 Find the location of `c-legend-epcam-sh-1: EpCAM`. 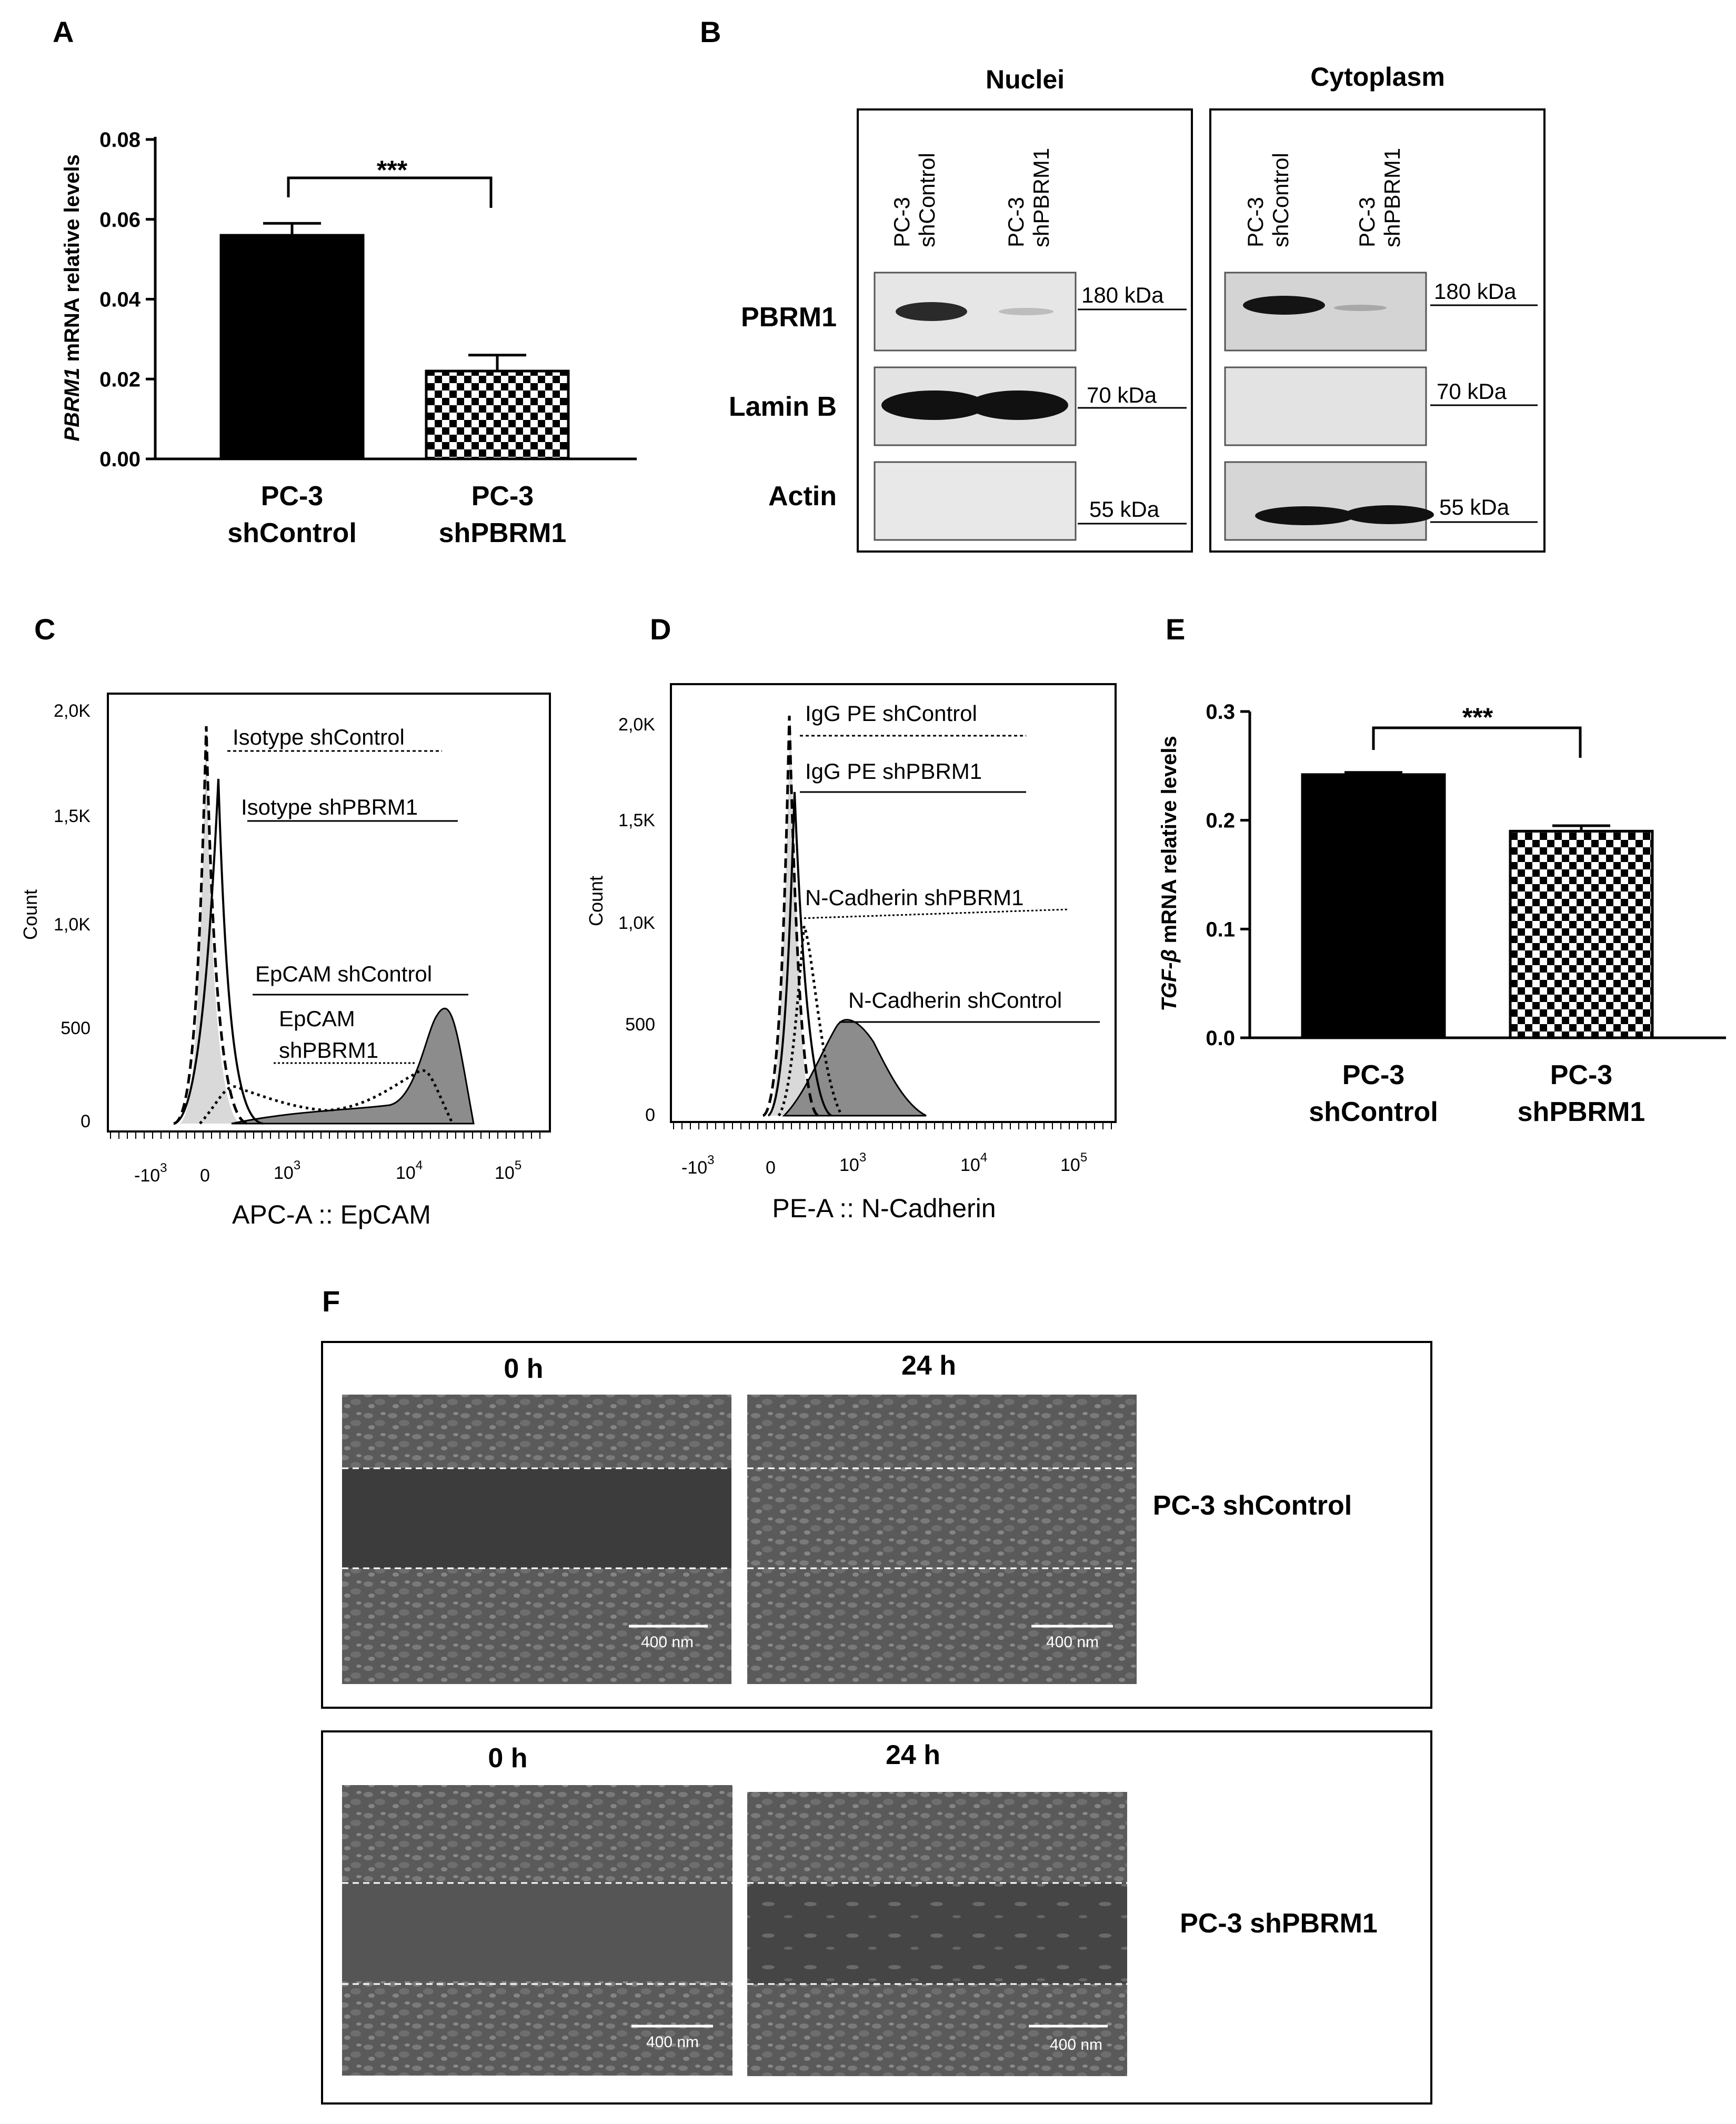

c-legend-epcam-sh-1: EpCAM is located at coordinates (317, 1019).